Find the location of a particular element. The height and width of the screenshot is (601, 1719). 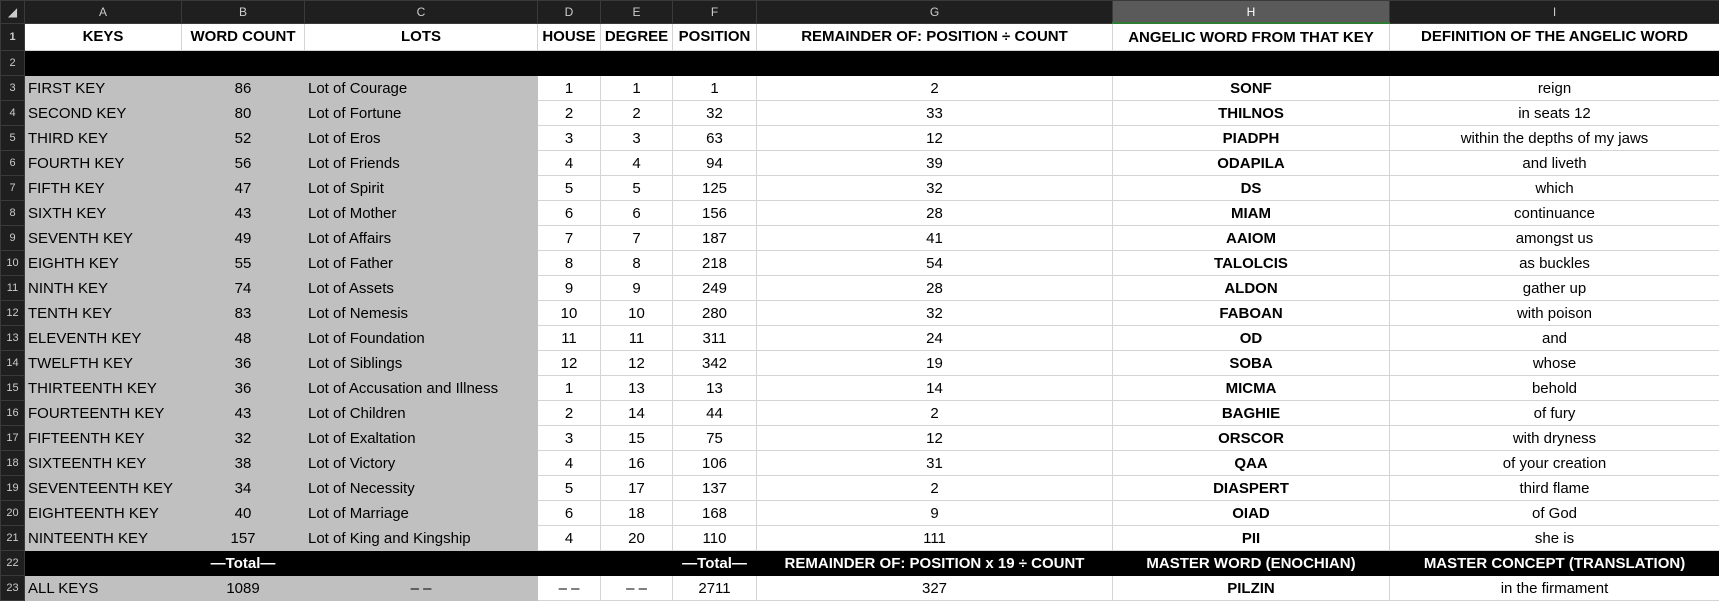

row-header: 12 is located at coordinates (13, 313).